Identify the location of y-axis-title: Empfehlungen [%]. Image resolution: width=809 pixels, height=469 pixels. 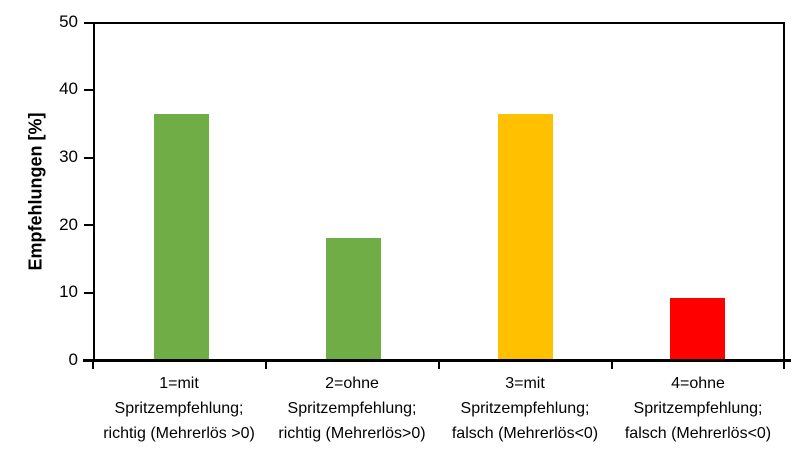
(35, 191).